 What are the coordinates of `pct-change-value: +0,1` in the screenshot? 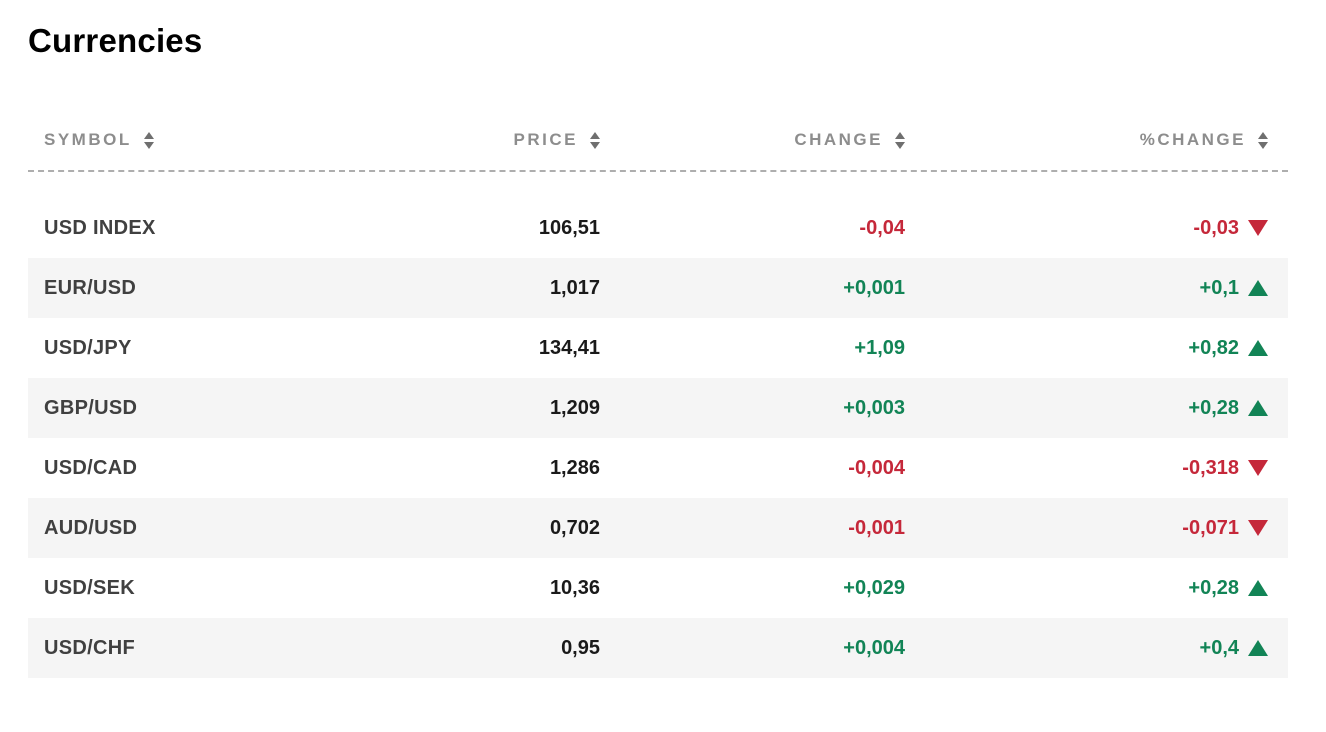 It's located at (1219, 287).